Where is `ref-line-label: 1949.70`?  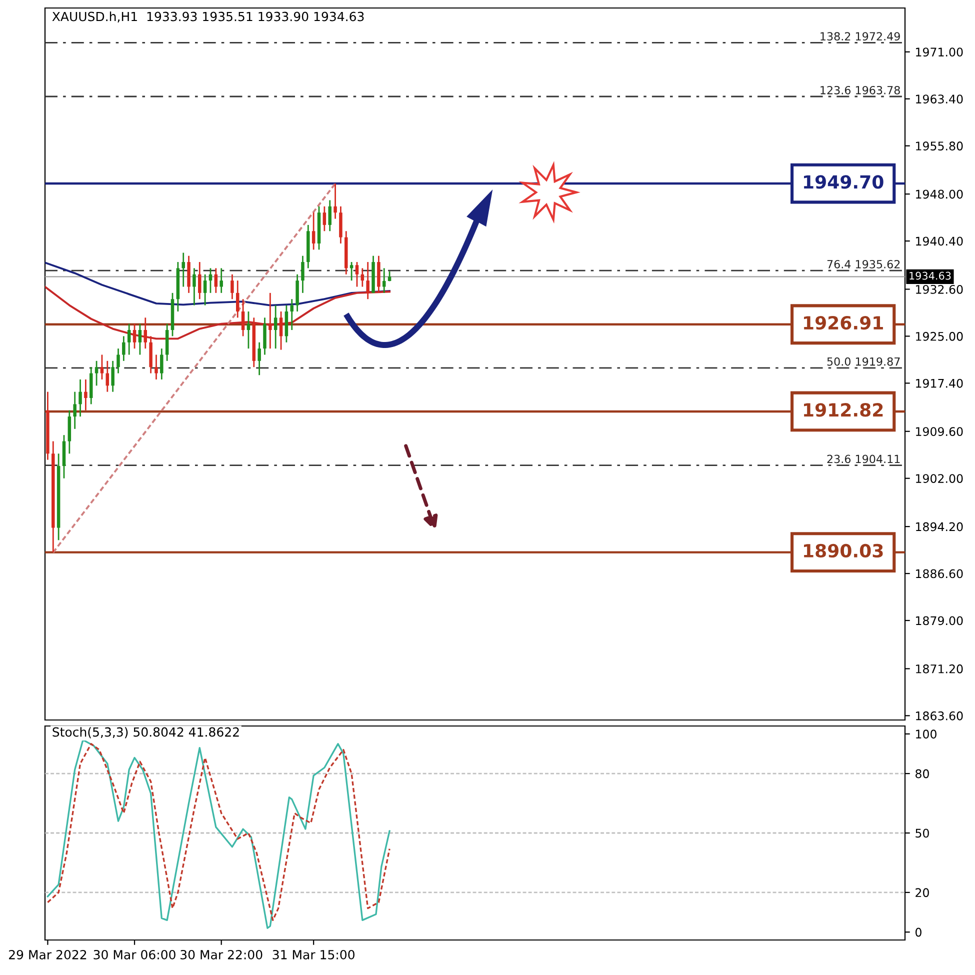 ref-line-label: 1949.70 is located at coordinates (844, 182).